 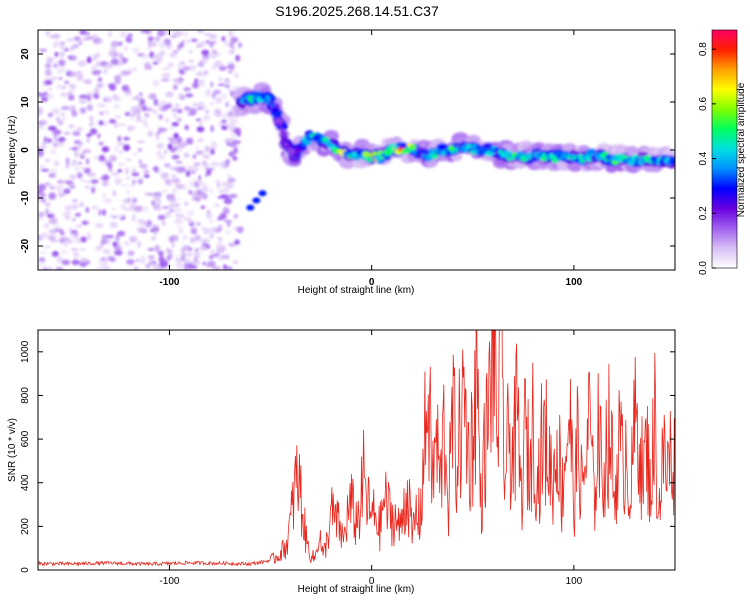 I want to click on chart-title: S196.2025.268.14.51.C37, so click(x=357, y=11).